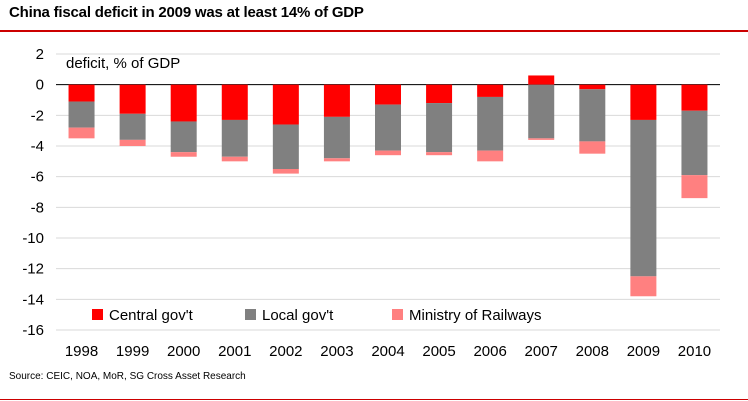  What do you see at coordinates (123, 63) in the screenshot?
I see `chart-annotation: deficit, % of GDP` at bounding box center [123, 63].